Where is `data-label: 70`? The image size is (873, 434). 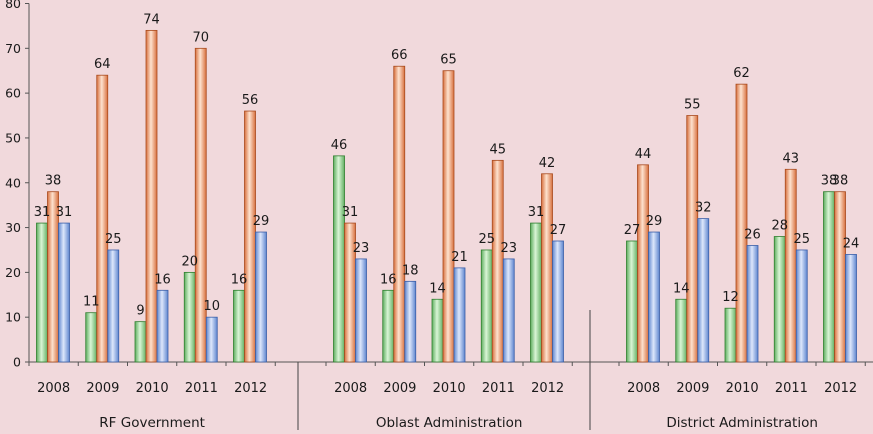
data-label: 70 is located at coordinates (200, 37).